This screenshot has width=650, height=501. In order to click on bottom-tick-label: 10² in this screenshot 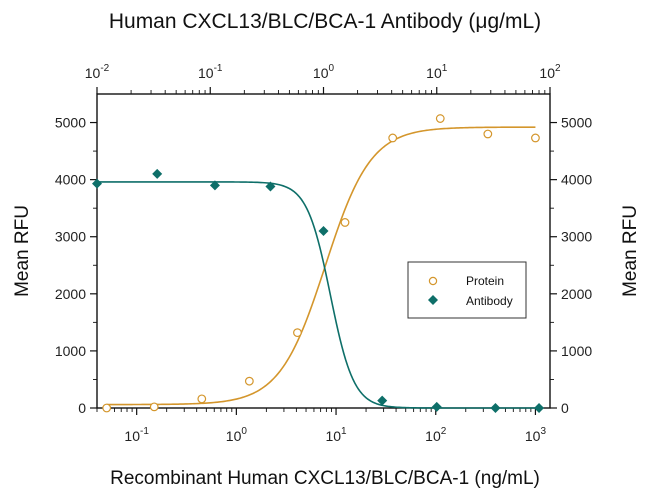, I will do `click(436, 435)`.